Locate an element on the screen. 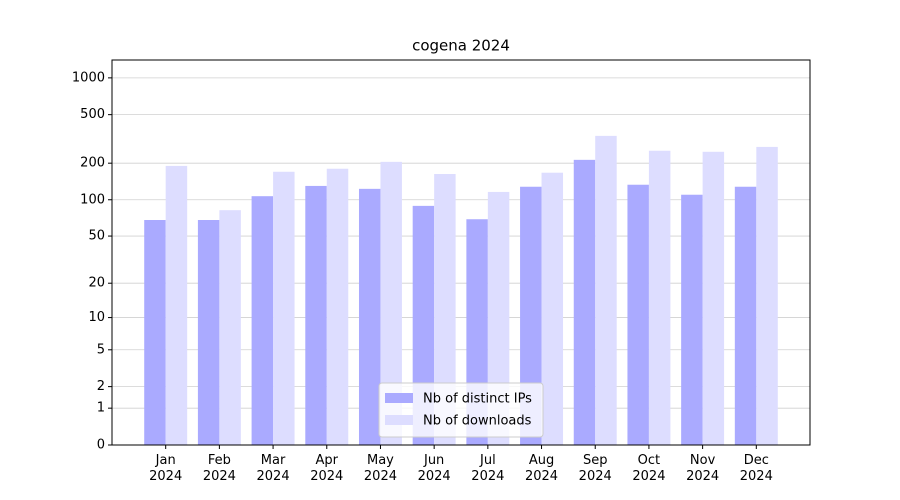  legend-frame is located at coordinates (461, 410).